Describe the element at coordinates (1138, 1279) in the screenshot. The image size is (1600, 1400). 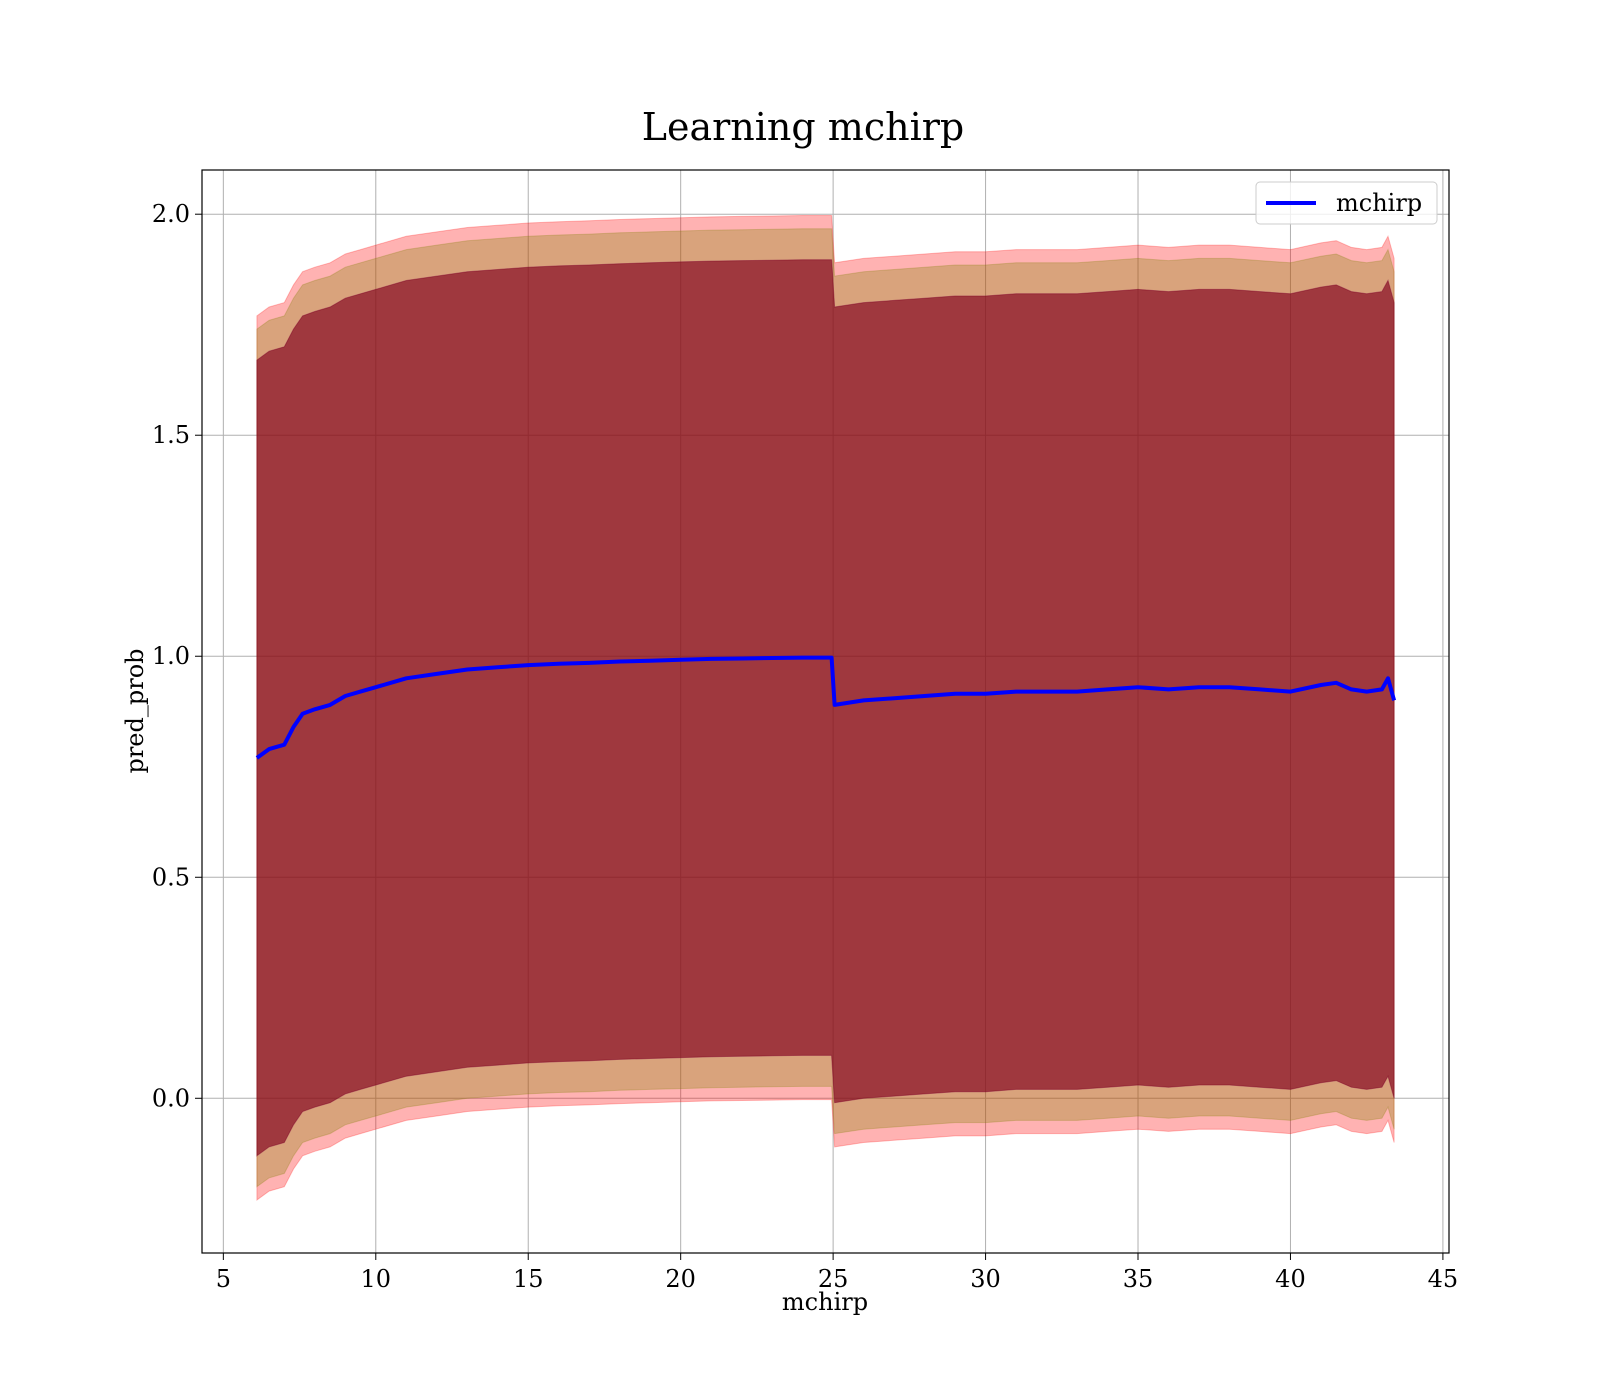
I see `x-tick-label: 35` at that location.